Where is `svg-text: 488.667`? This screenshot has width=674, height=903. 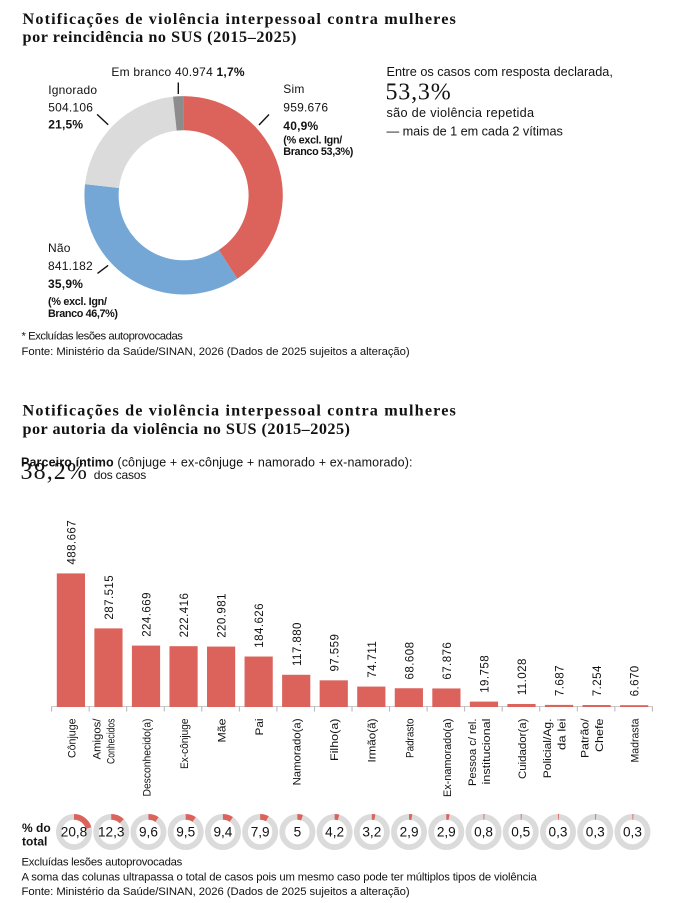 svg-text: 488.667 is located at coordinates (73, 542).